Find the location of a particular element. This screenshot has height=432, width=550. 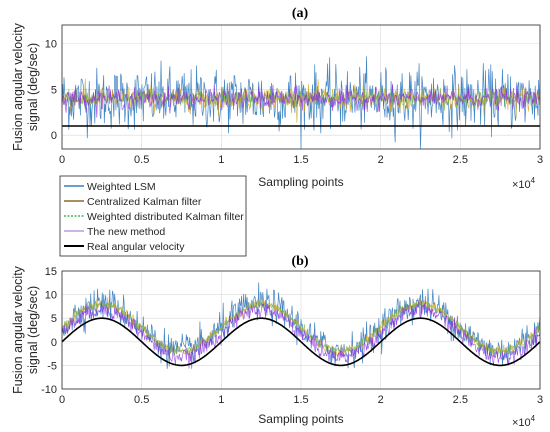

legend-item-weighted-distributed-kalman: Weighted distributed Kalman filter is located at coordinates (154, 217).